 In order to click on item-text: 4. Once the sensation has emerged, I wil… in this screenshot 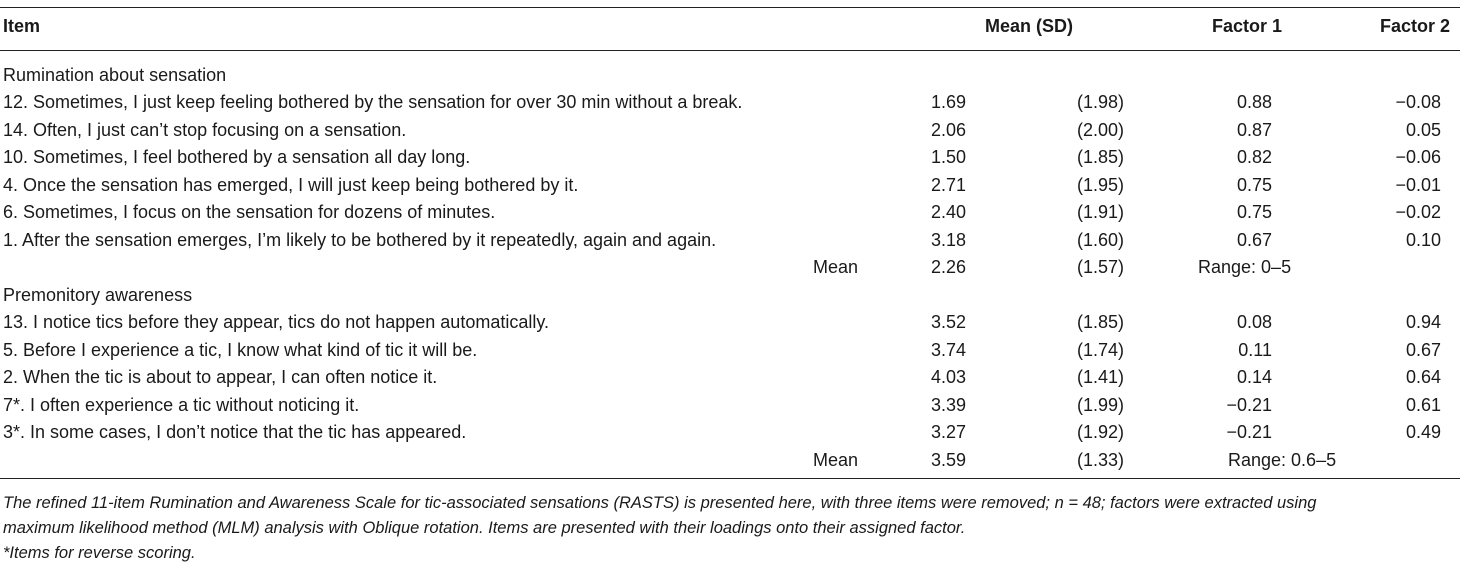, I will do `click(291, 185)`.